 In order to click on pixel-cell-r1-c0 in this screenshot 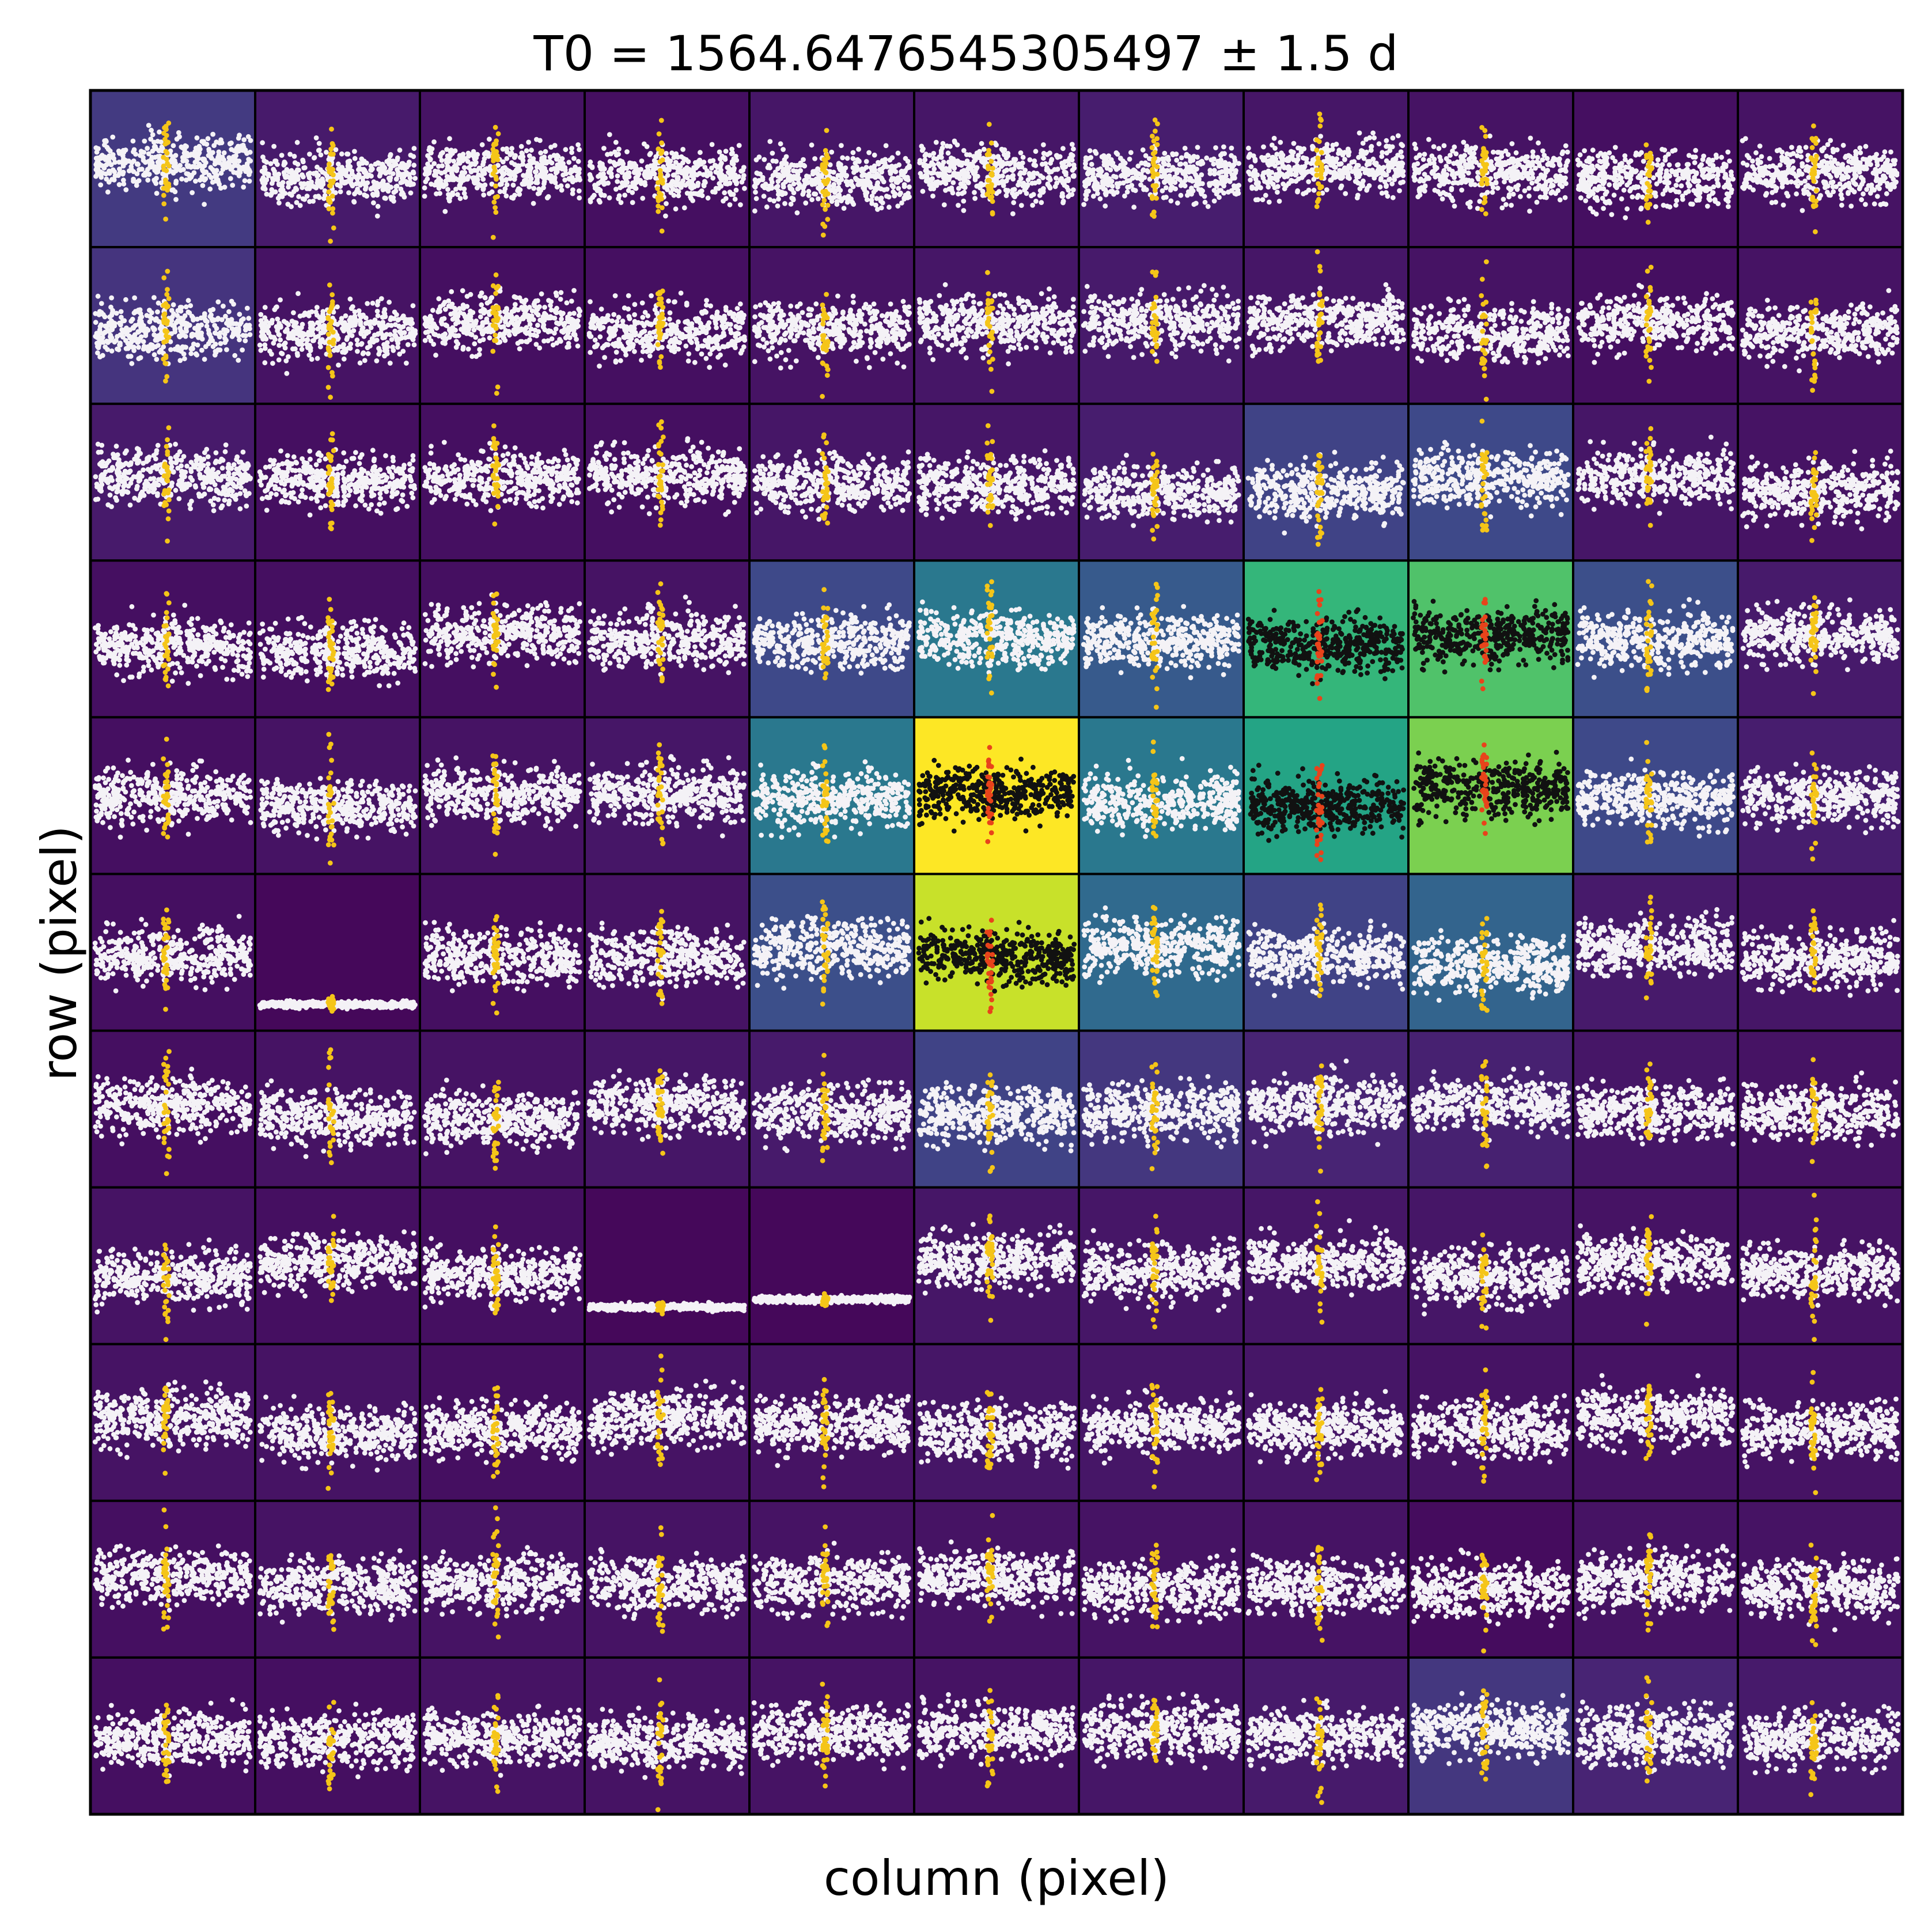, I will do `click(172, 325)`.